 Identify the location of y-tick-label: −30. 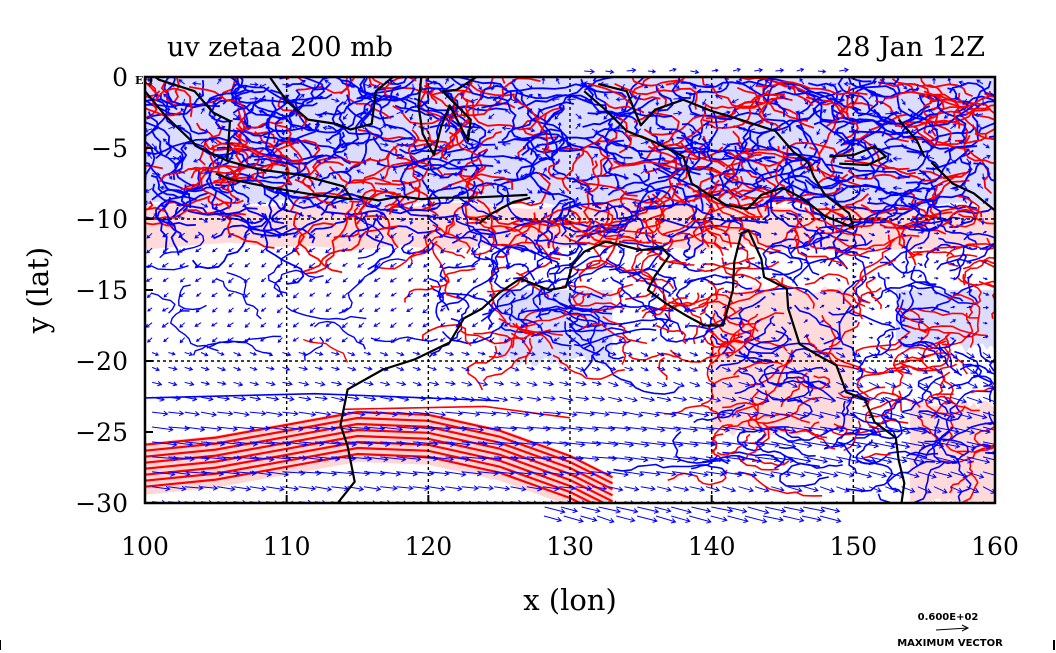
(101, 503).